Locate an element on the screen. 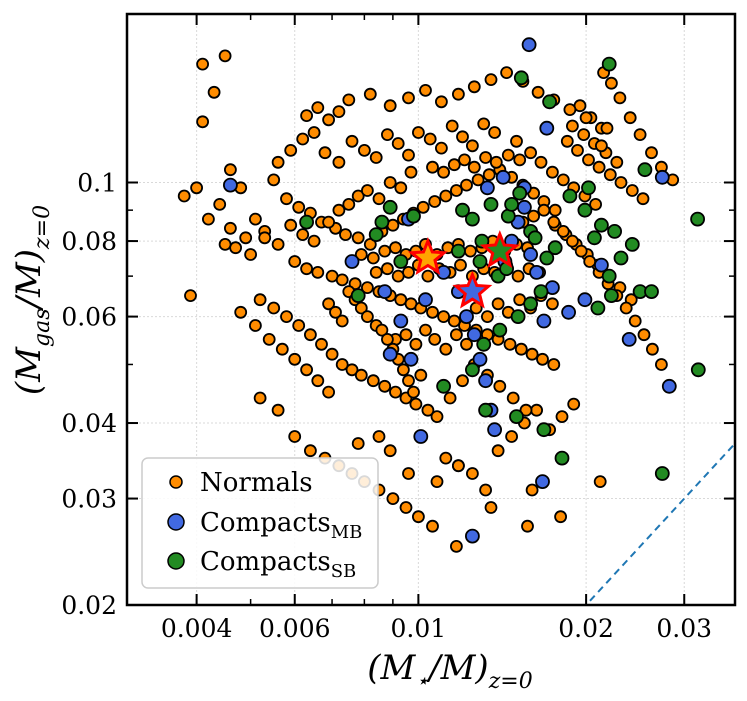 This screenshot has width=747, height=701. y-tick-label: 0.04 is located at coordinates (89, 423).